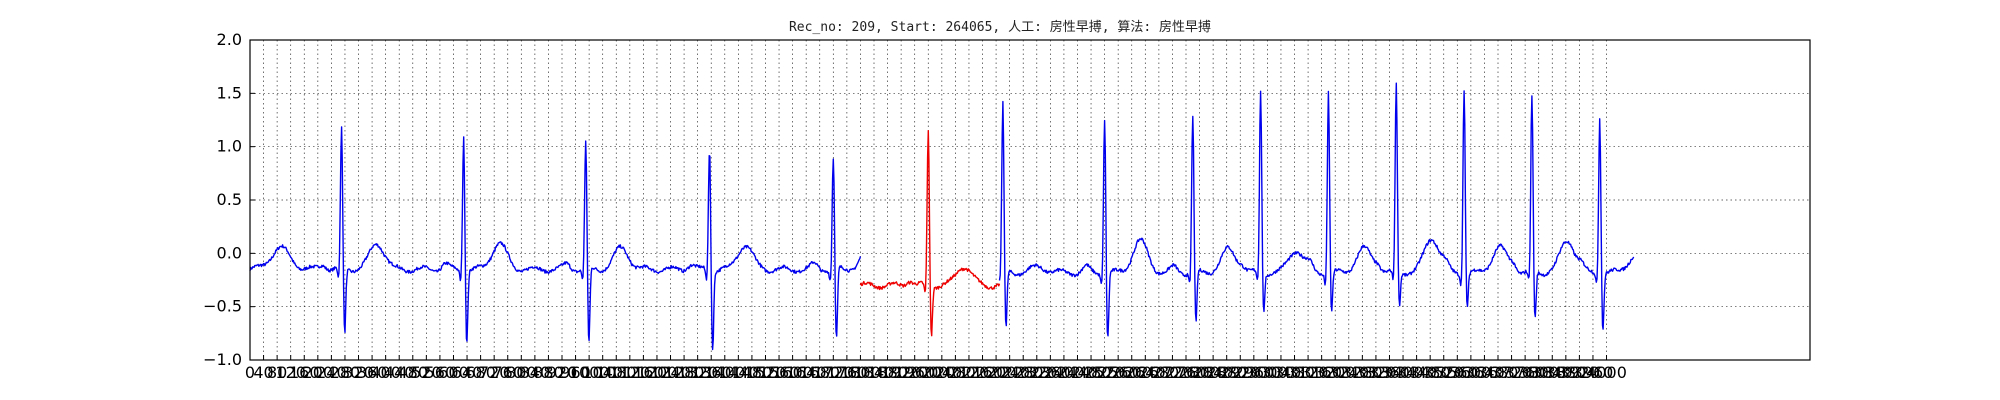 Image resolution: width=2000 pixels, height=400 pixels. Describe the element at coordinates (521, 372) in the screenshot. I see `x-tick-label: 800` at that location.